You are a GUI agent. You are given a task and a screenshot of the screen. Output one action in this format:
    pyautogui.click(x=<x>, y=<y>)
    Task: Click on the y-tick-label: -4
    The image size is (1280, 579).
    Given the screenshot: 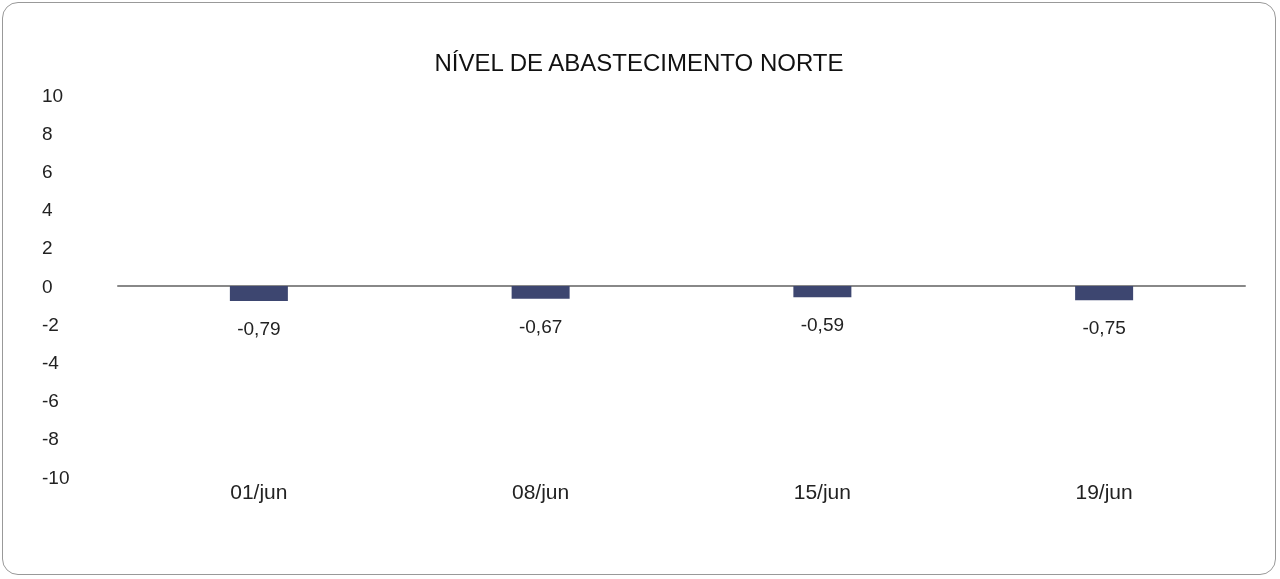 What is the action you would take?
    pyautogui.click(x=51, y=362)
    